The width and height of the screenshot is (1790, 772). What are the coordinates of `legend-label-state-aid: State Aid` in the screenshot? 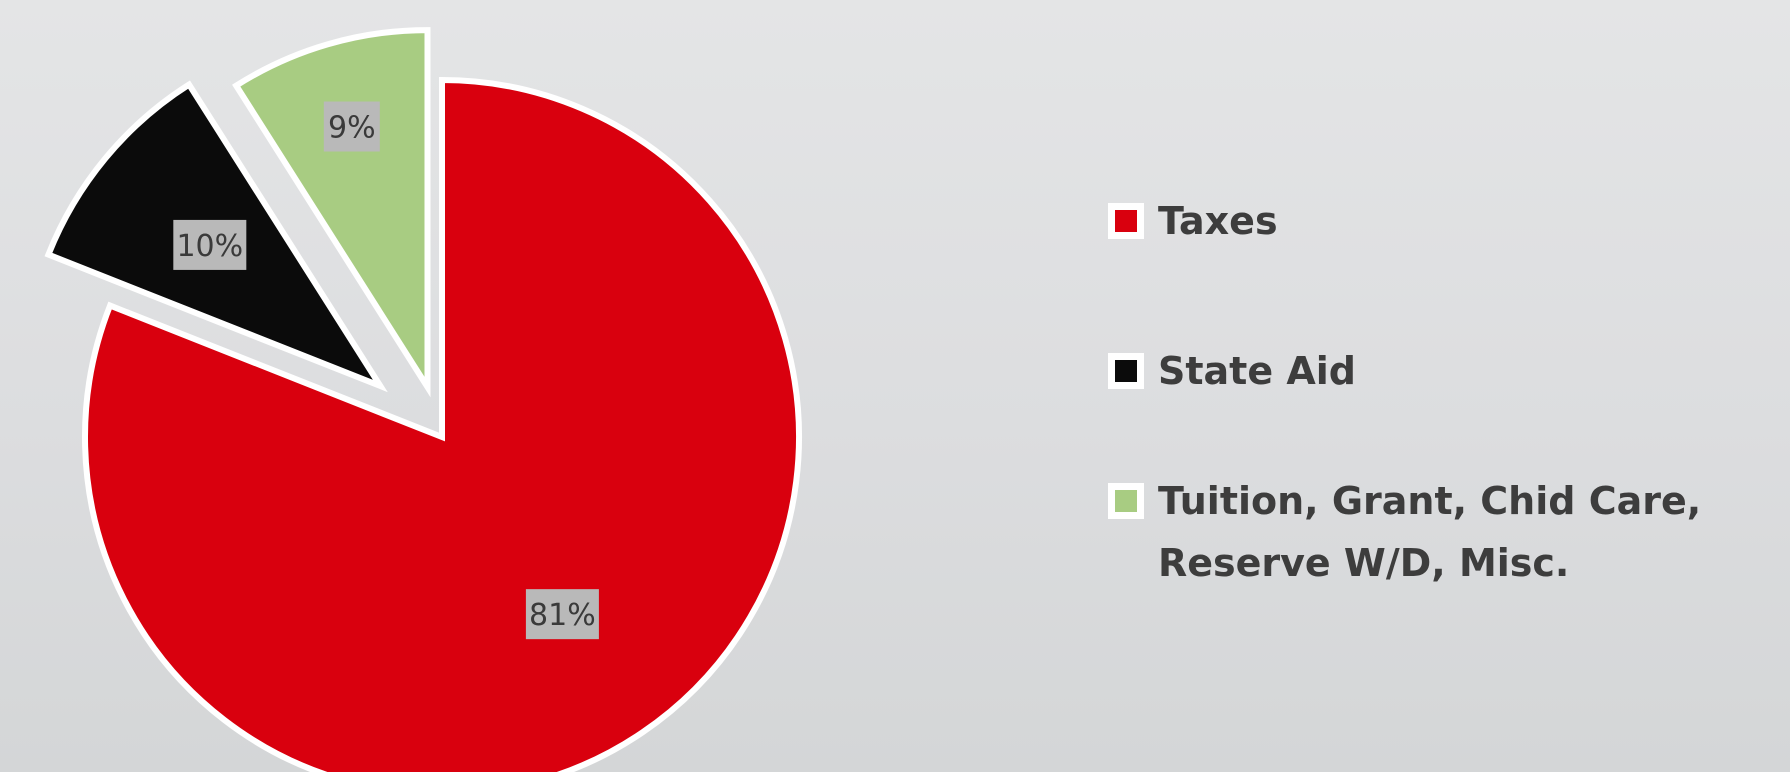 It's located at (1257, 371).